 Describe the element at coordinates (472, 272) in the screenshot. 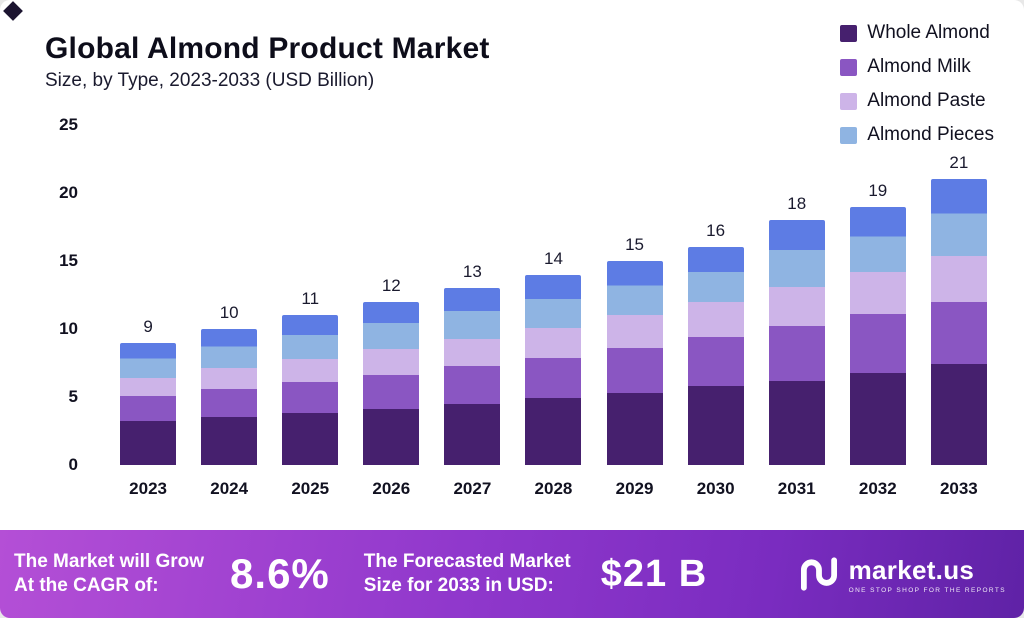

I see `bar-value-label: 13` at that location.